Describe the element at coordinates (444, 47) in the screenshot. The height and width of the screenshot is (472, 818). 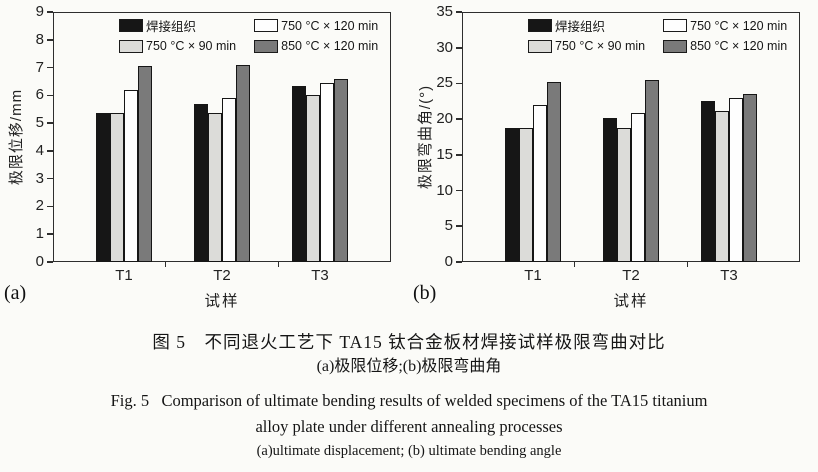
I see `y-tick-label: 30` at that location.